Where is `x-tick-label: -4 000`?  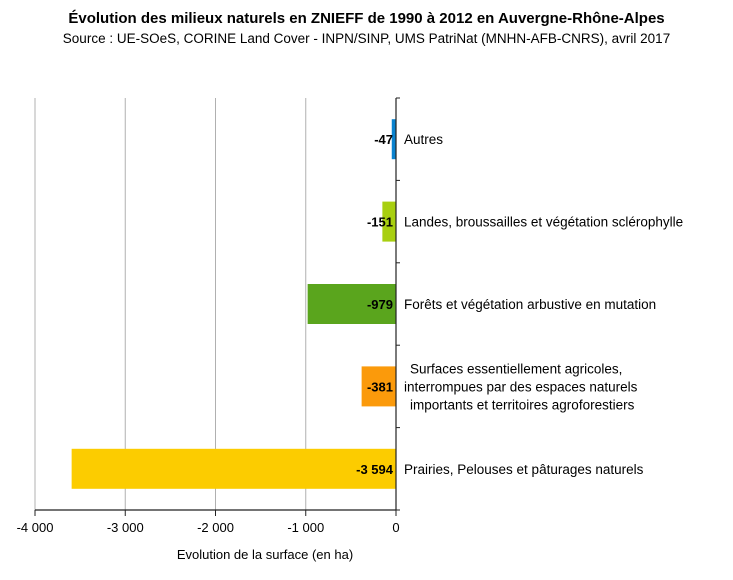 x-tick-label: -4 000 is located at coordinates (35, 527).